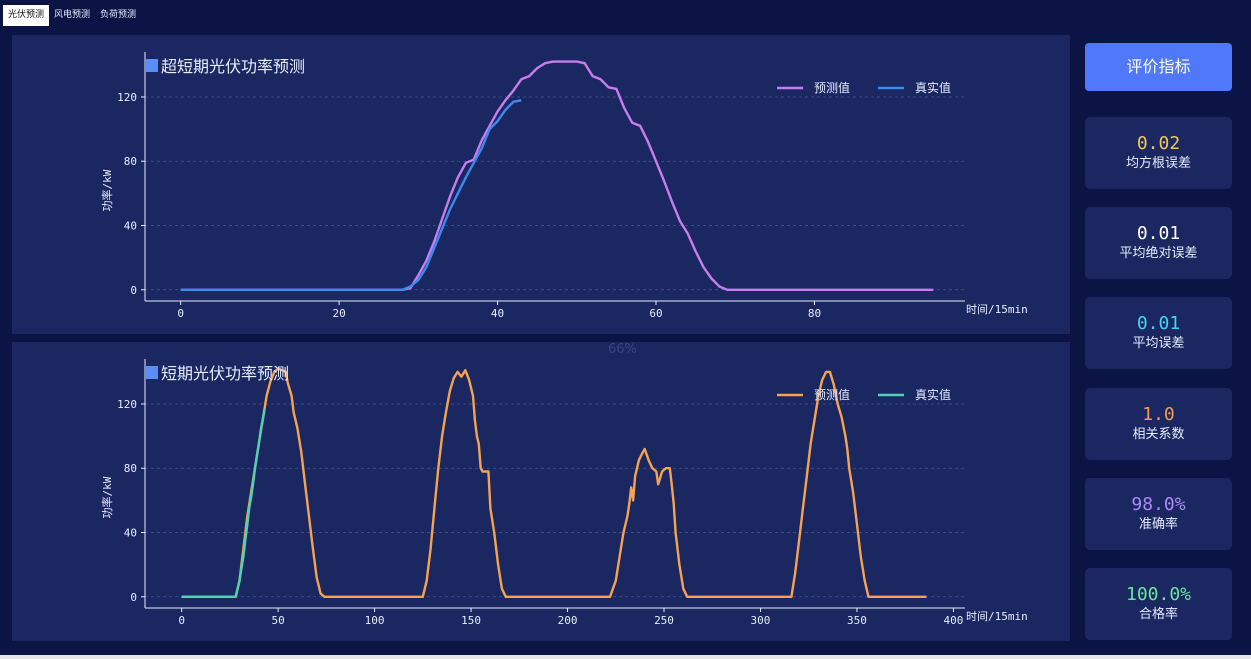 This screenshot has height=659, width=1251. I want to click on tab-wind-forecast: 风电预测, so click(72, 15).